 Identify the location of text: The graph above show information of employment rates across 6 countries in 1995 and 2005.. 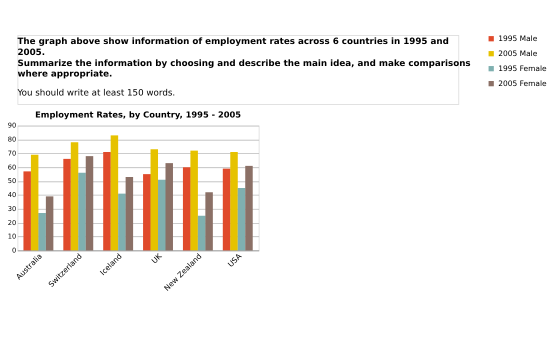
(233, 47).